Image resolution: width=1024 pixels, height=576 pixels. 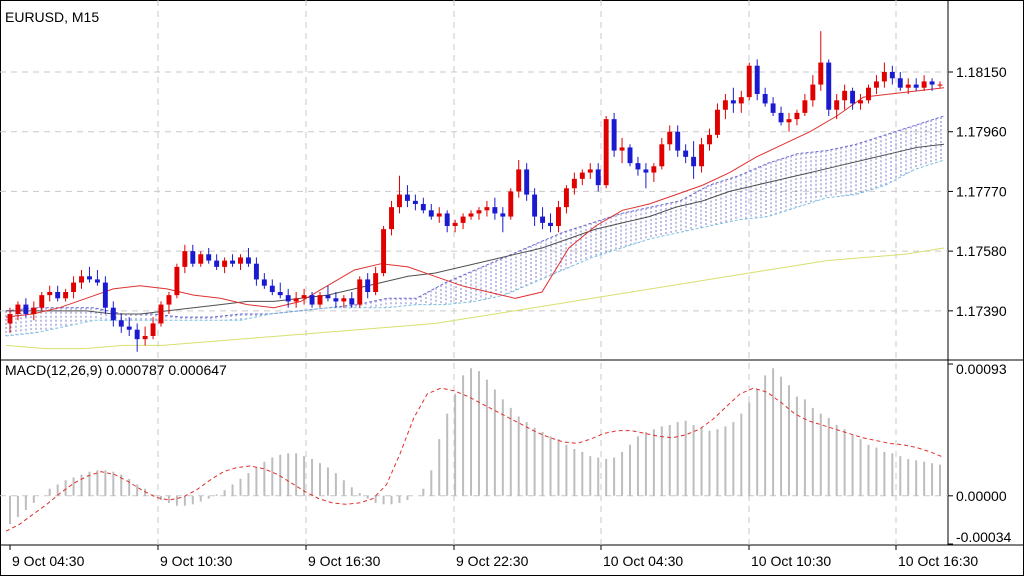 I want to click on macd-label: MACD(12,26,9) 0.000787 0.000647, so click(x=116, y=370).